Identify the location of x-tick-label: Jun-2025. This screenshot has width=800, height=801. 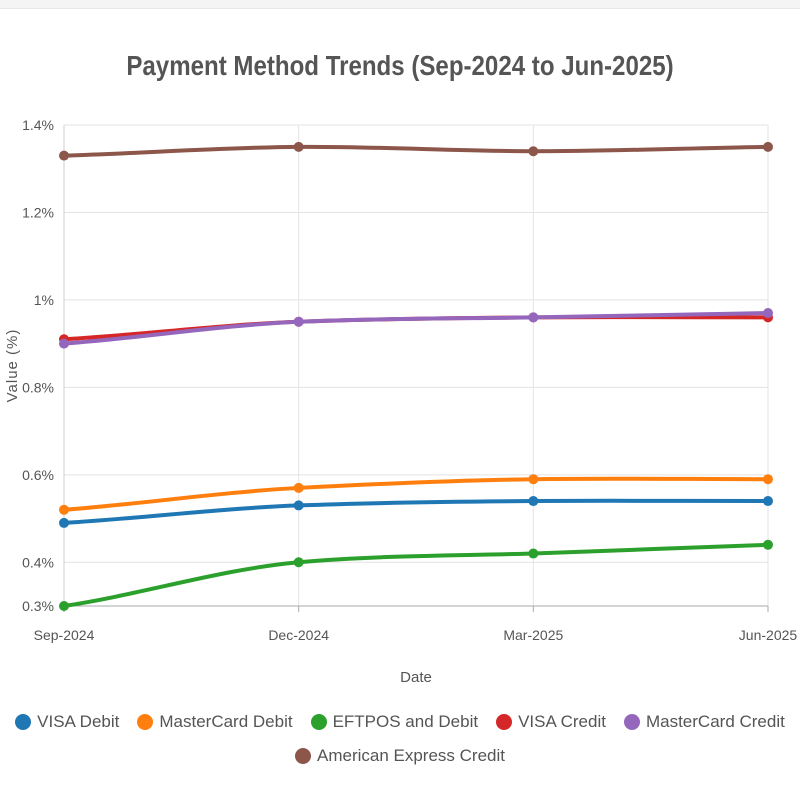
(768, 635).